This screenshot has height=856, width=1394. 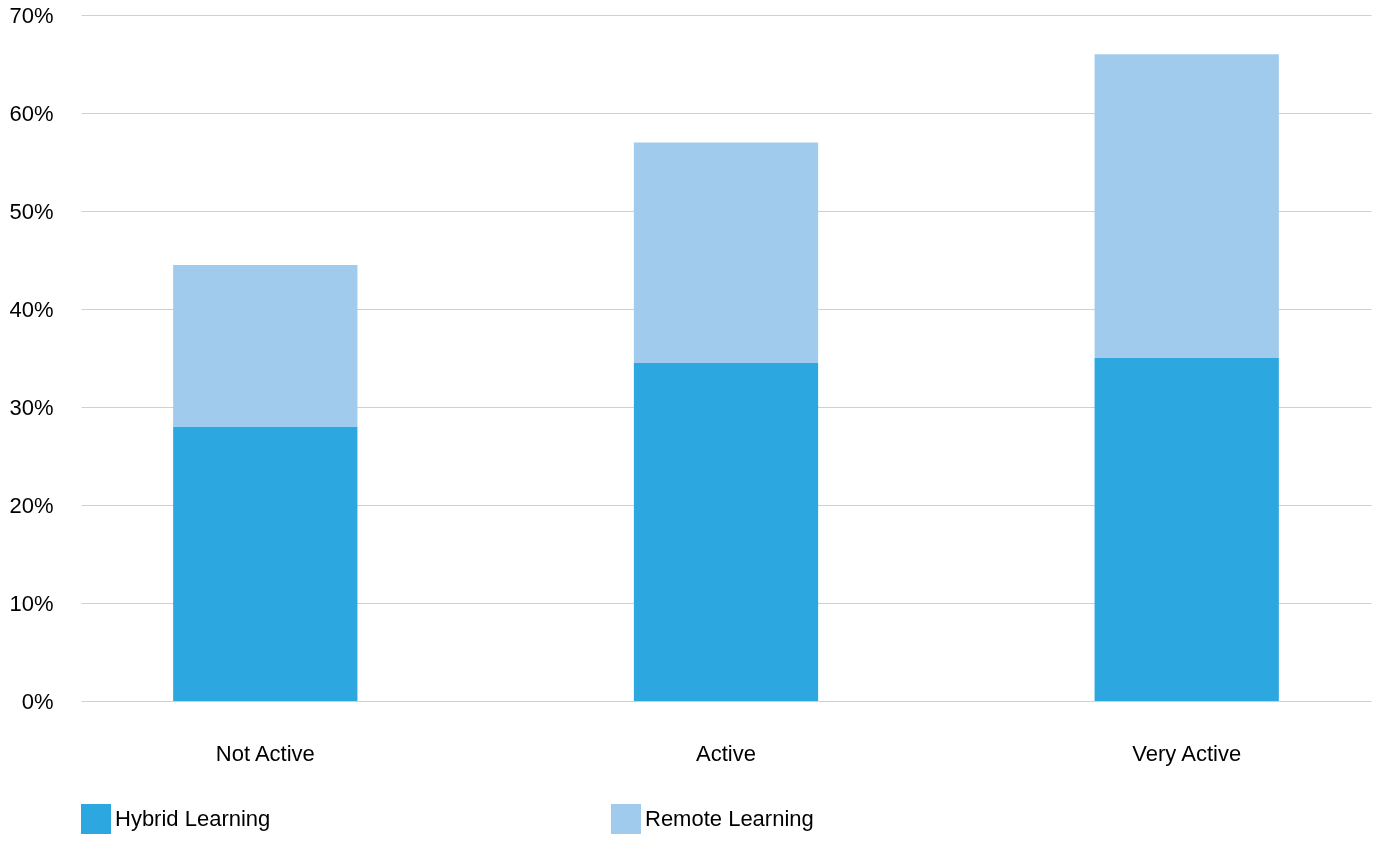 What do you see at coordinates (31, 505) in the screenshot?
I see `y-tick-label: 20%` at bounding box center [31, 505].